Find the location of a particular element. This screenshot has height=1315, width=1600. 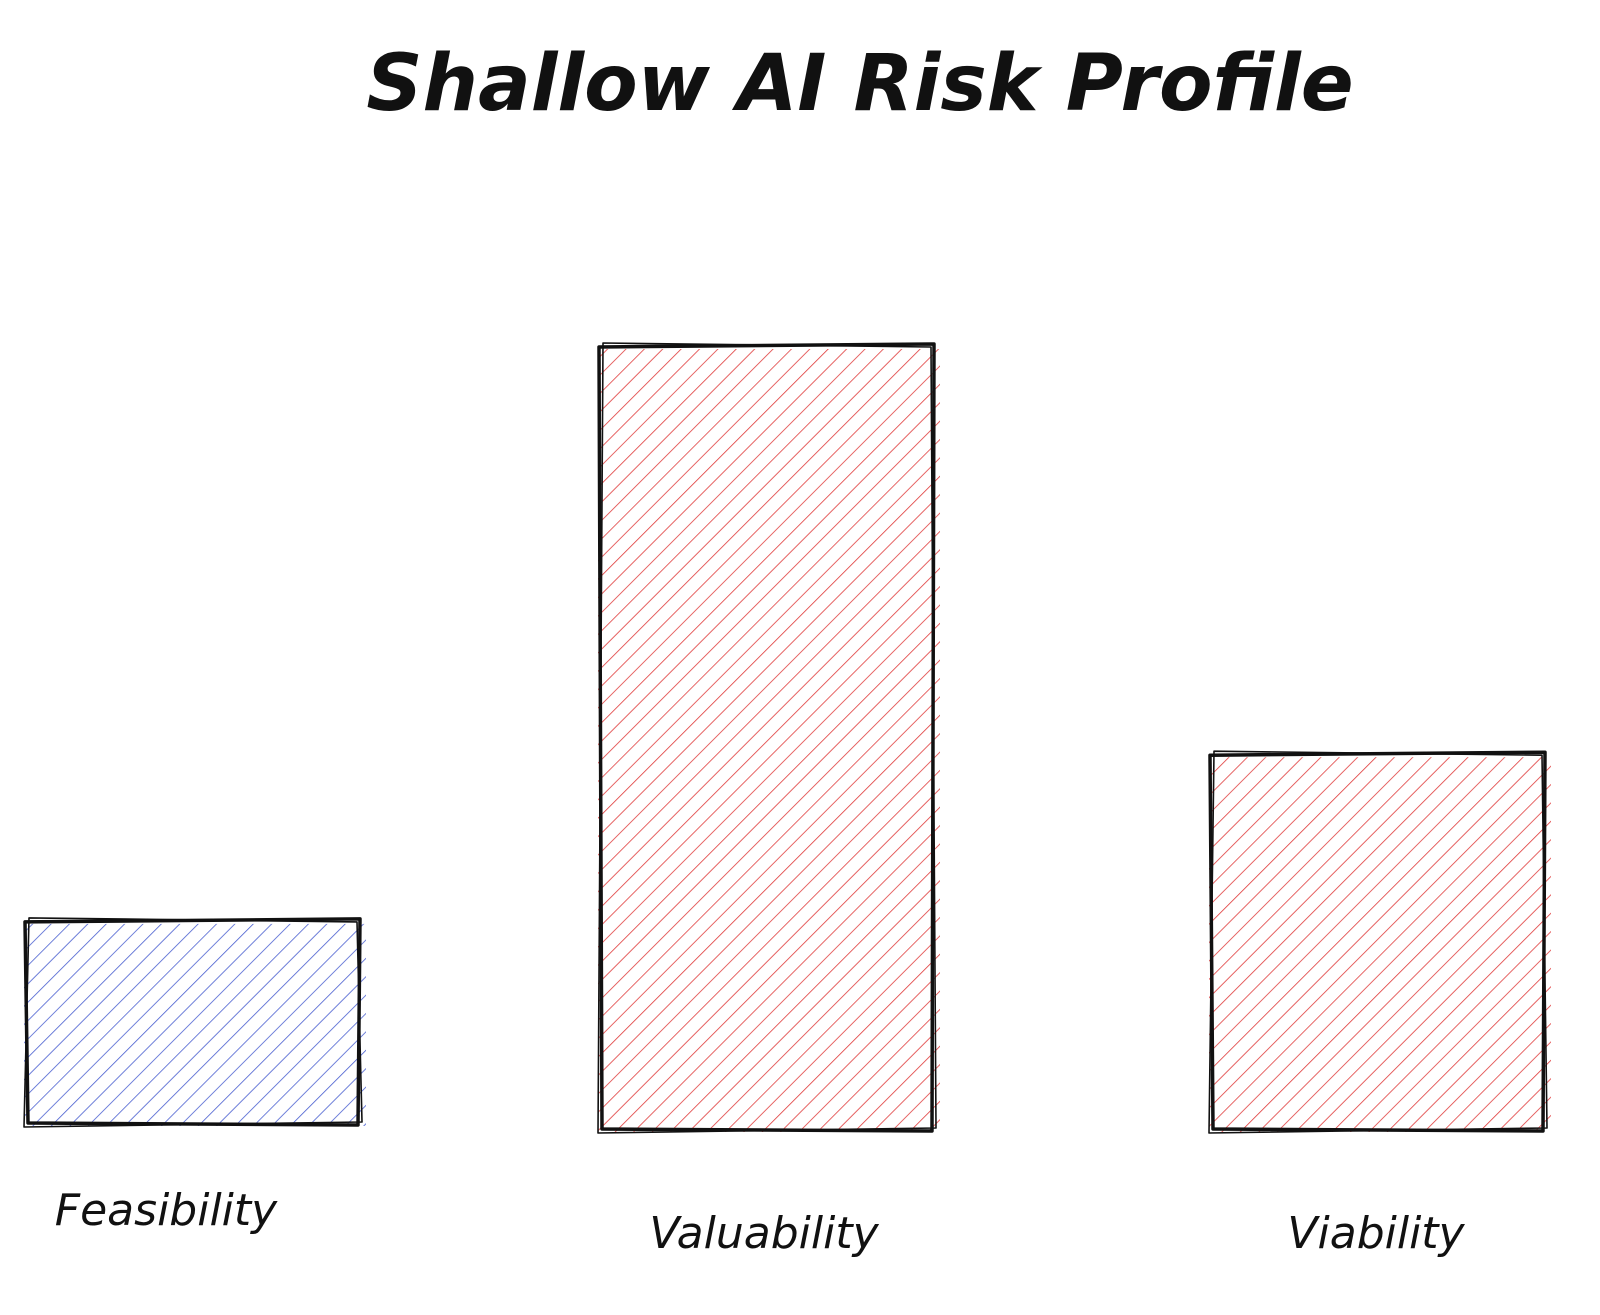

bar-viability is located at coordinates (1379, 942).